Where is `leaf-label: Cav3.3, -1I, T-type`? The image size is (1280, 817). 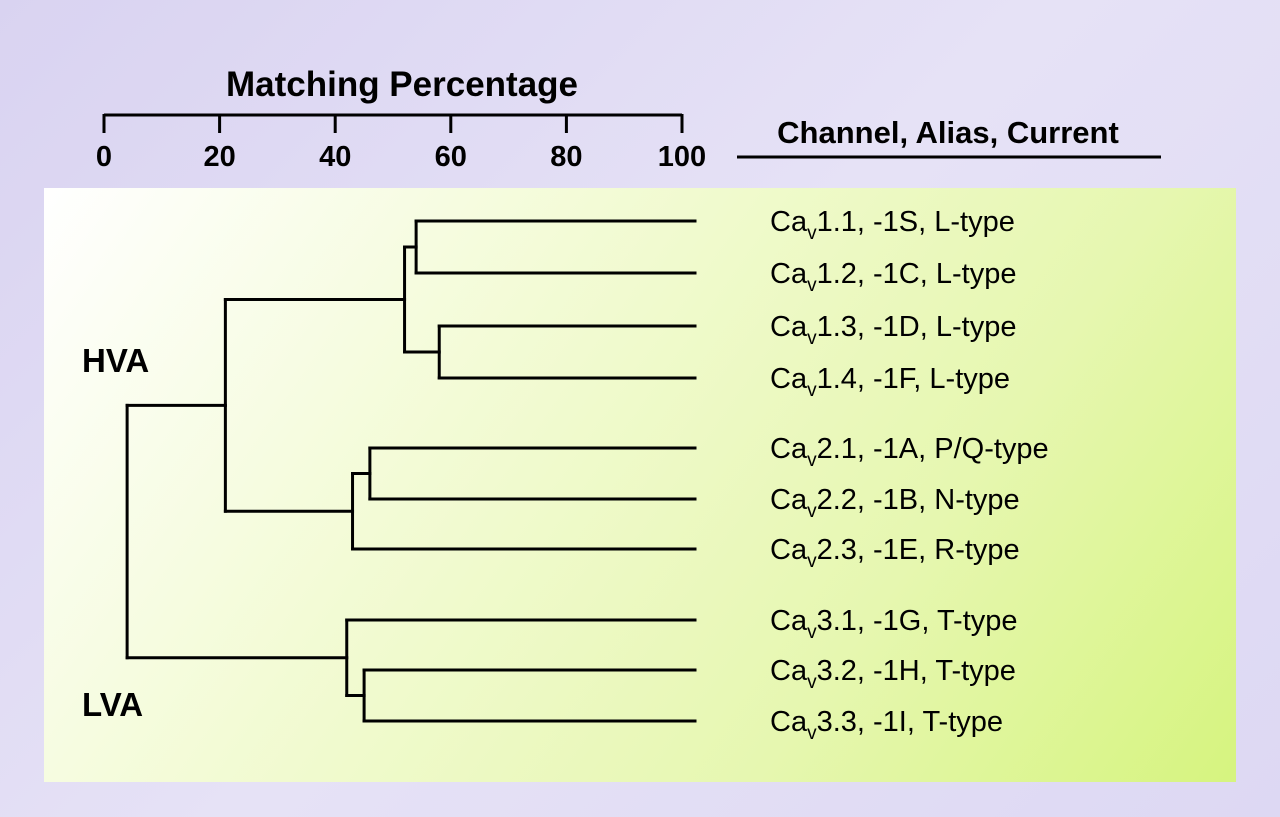 leaf-label: Cav3.3, -1I, T-type is located at coordinates (886, 725).